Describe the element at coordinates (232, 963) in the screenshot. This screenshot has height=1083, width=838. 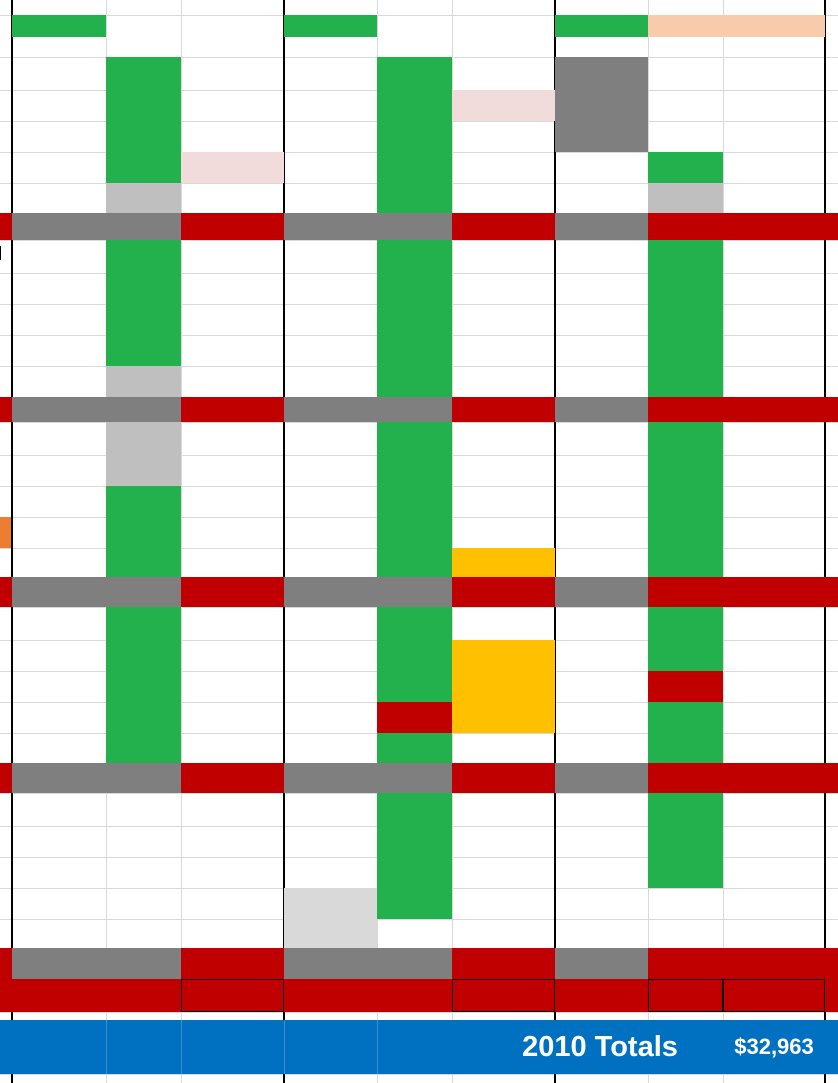
I see `feb-week-total-empty` at that location.